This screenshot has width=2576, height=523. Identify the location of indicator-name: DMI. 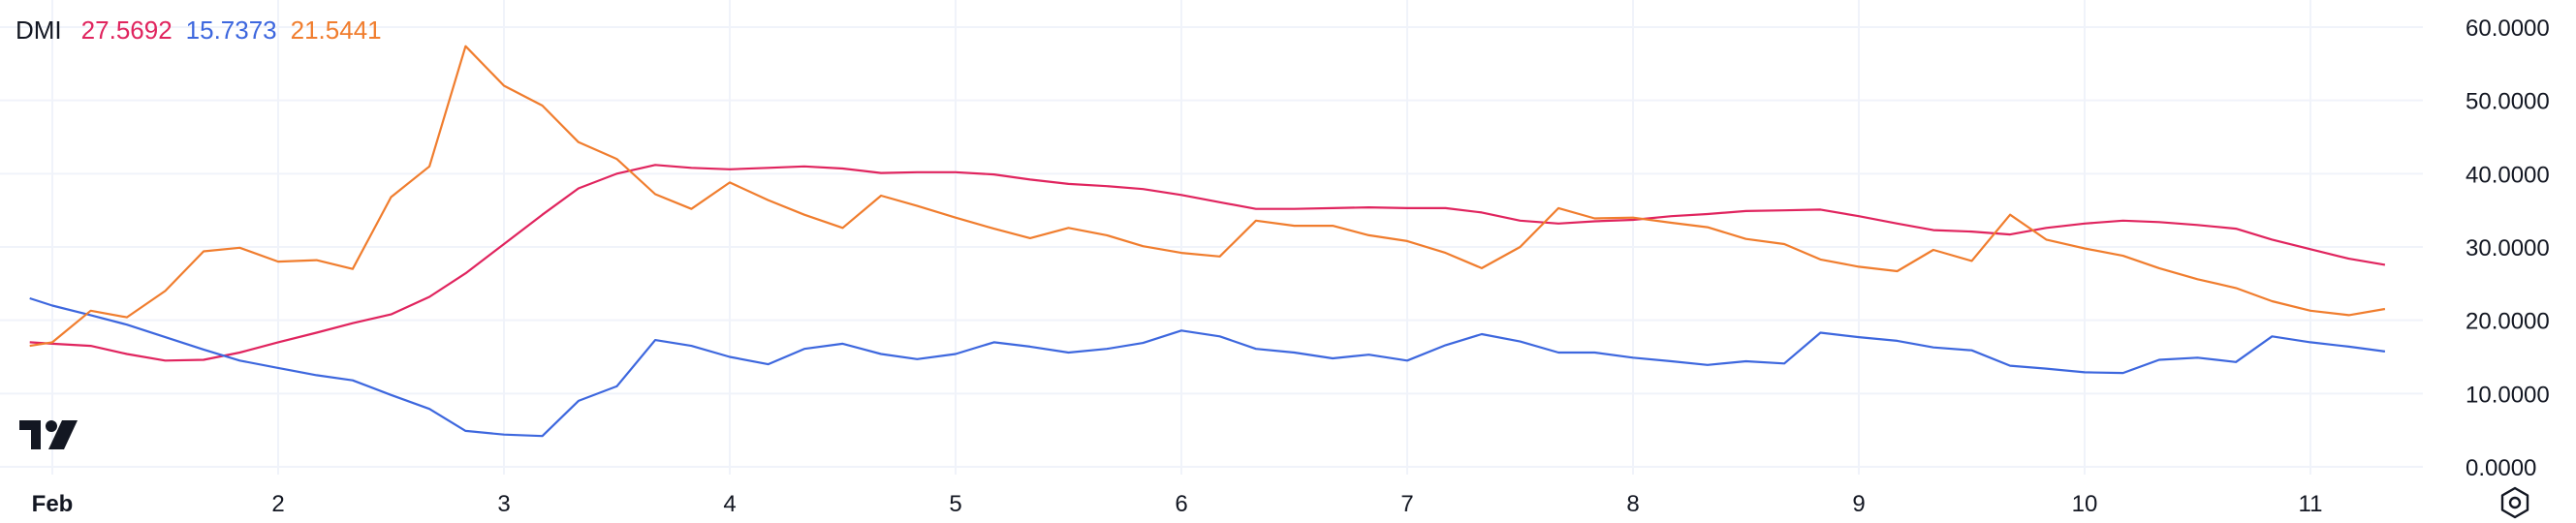
(39, 30).